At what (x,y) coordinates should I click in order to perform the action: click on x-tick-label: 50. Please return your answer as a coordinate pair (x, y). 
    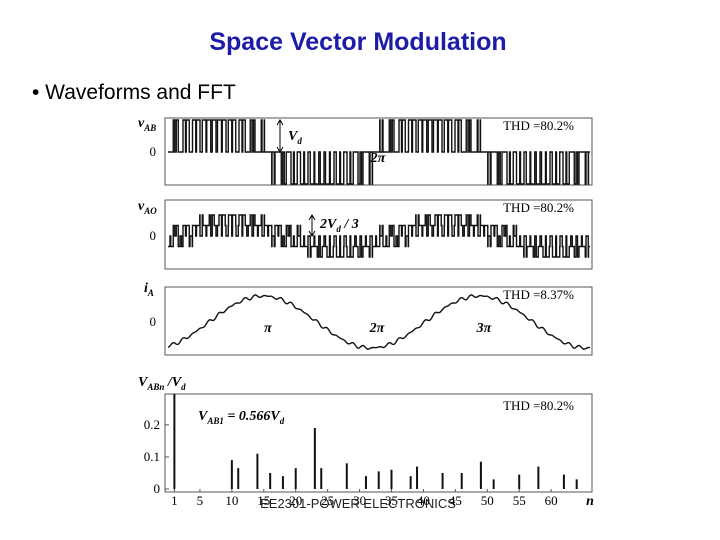
    Looking at the image, I should click on (487, 500).